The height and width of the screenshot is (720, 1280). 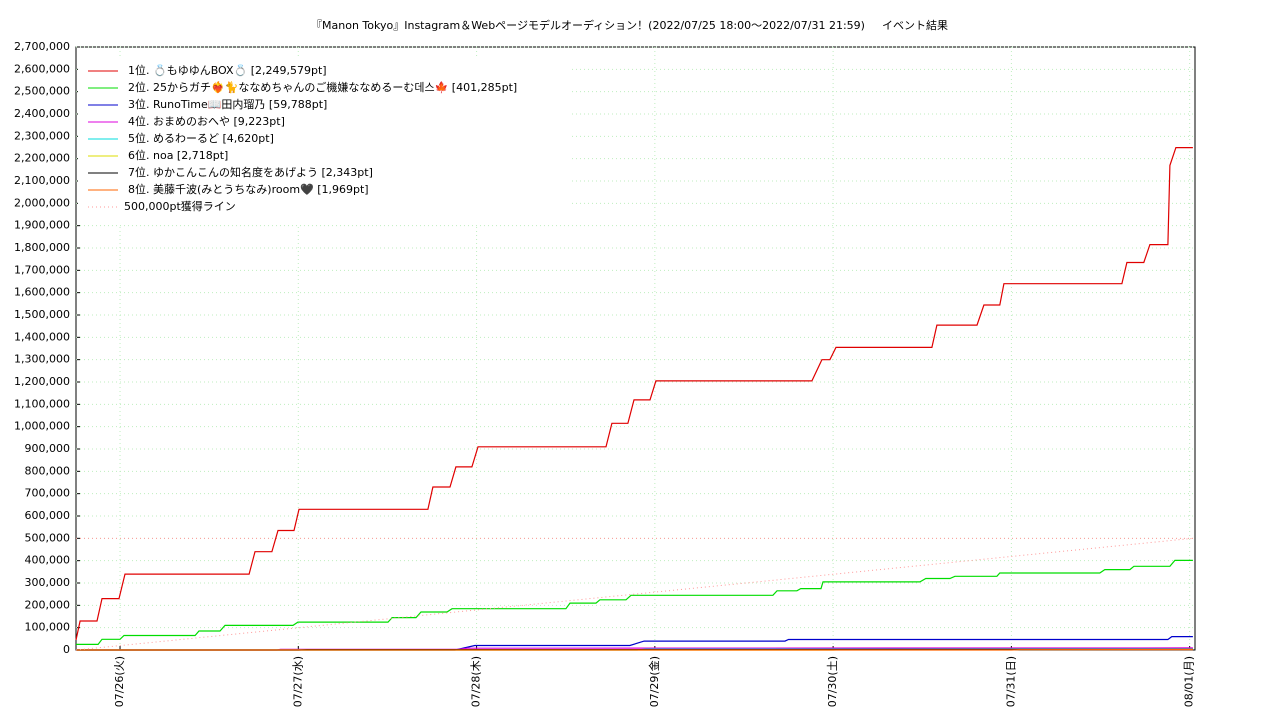 I want to click on x-tick-label: 07/29(金), so click(x=654, y=681).